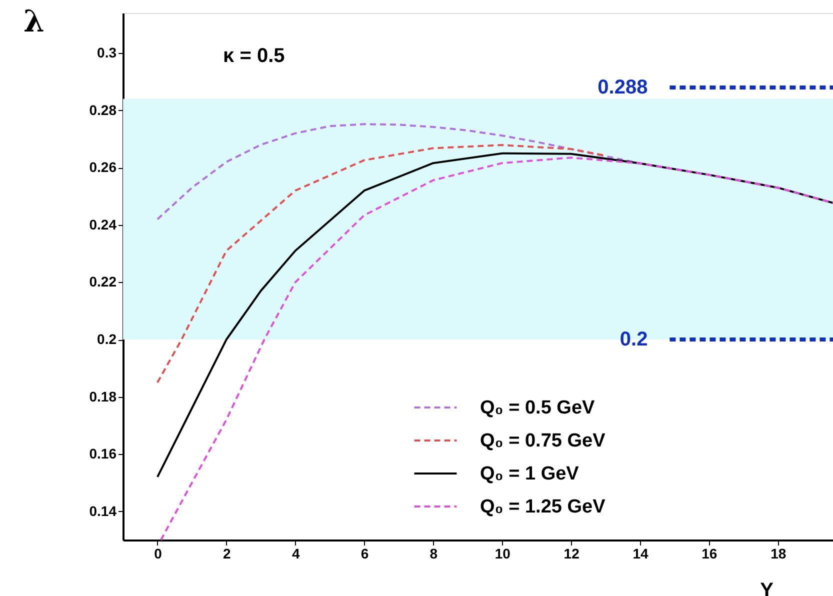 The image size is (833, 596). I want to click on legend-label: Q₀ = 1.25 GeV, so click(543, 507).